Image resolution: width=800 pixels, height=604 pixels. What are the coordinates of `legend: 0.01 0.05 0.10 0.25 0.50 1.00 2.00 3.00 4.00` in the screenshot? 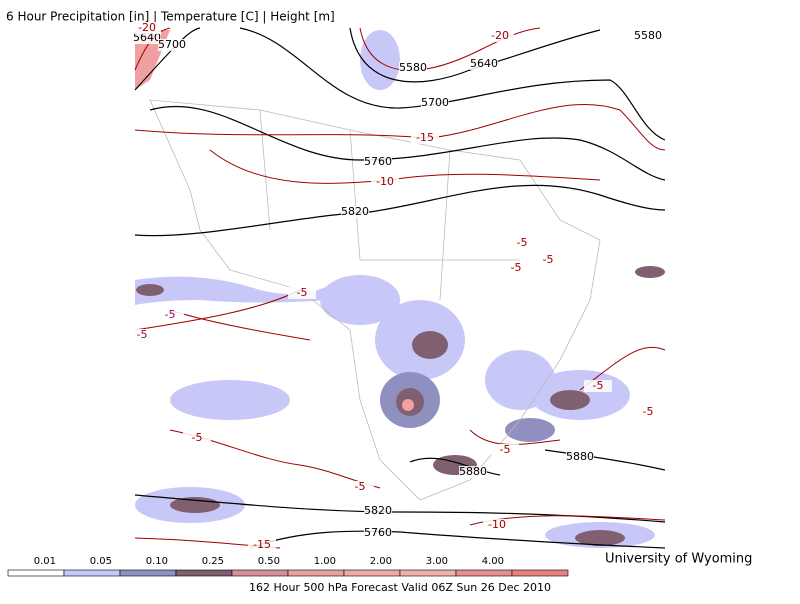 It's located at (288, 566).